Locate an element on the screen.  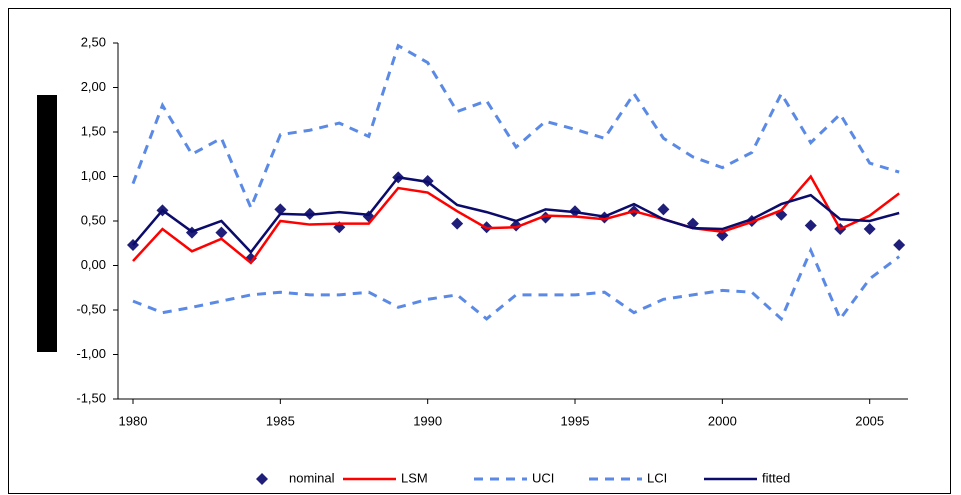
legend-label: LSM is located at coordinates (414, 477).